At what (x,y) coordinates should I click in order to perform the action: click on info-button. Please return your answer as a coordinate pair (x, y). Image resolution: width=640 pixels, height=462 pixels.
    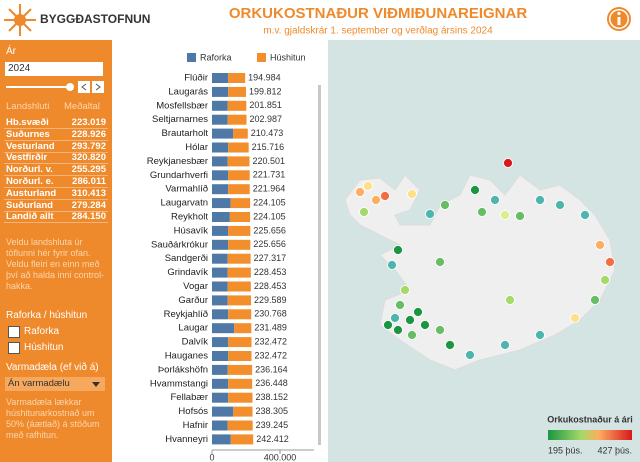
    Looking at the image, I should click on (619, 19).